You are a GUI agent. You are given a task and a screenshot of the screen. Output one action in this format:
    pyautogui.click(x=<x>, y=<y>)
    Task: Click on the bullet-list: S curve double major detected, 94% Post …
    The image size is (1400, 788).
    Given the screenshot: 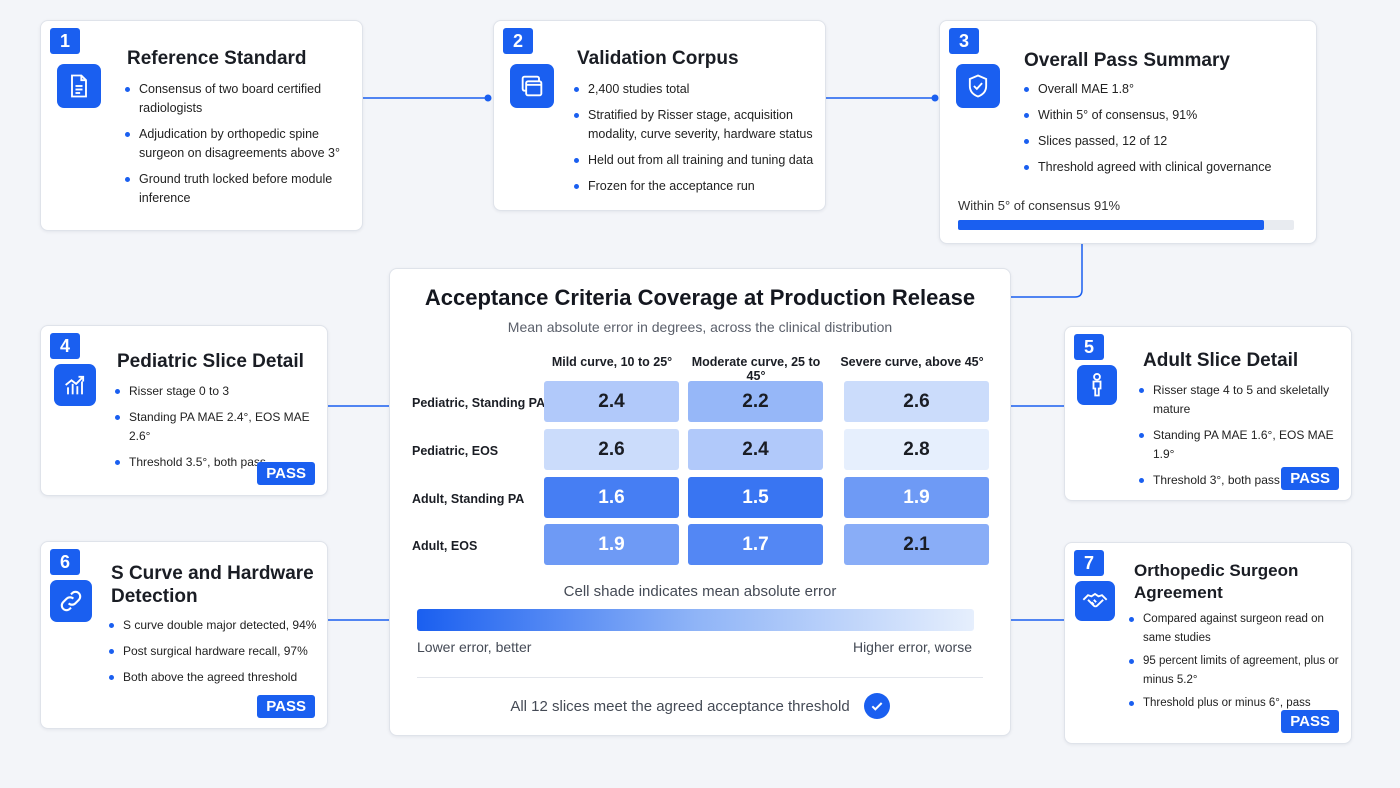 What is the action you would take?
    pyautogui.click(x=214, y=655)
    